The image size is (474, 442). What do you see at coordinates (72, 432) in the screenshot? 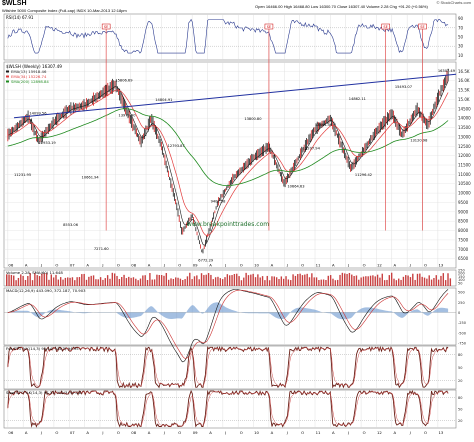
I see `x-tick-label: 07` at bounding box center [72, 432].